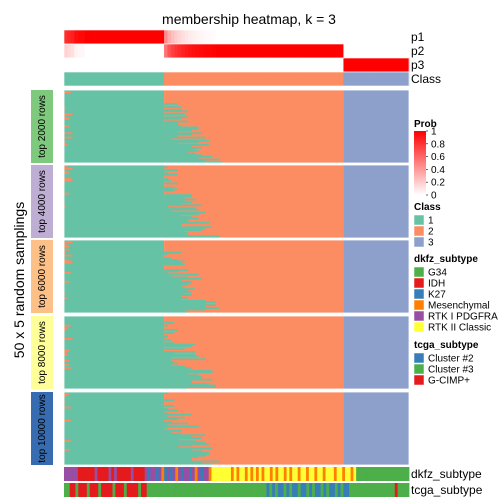 Image resolution: width=504 pixels, height=504 pixels. What do you see at coordinates (42, 276) in the screenshot?
I see `row-group-label-text: top 6000 rows` at bounding box center [42, 276].